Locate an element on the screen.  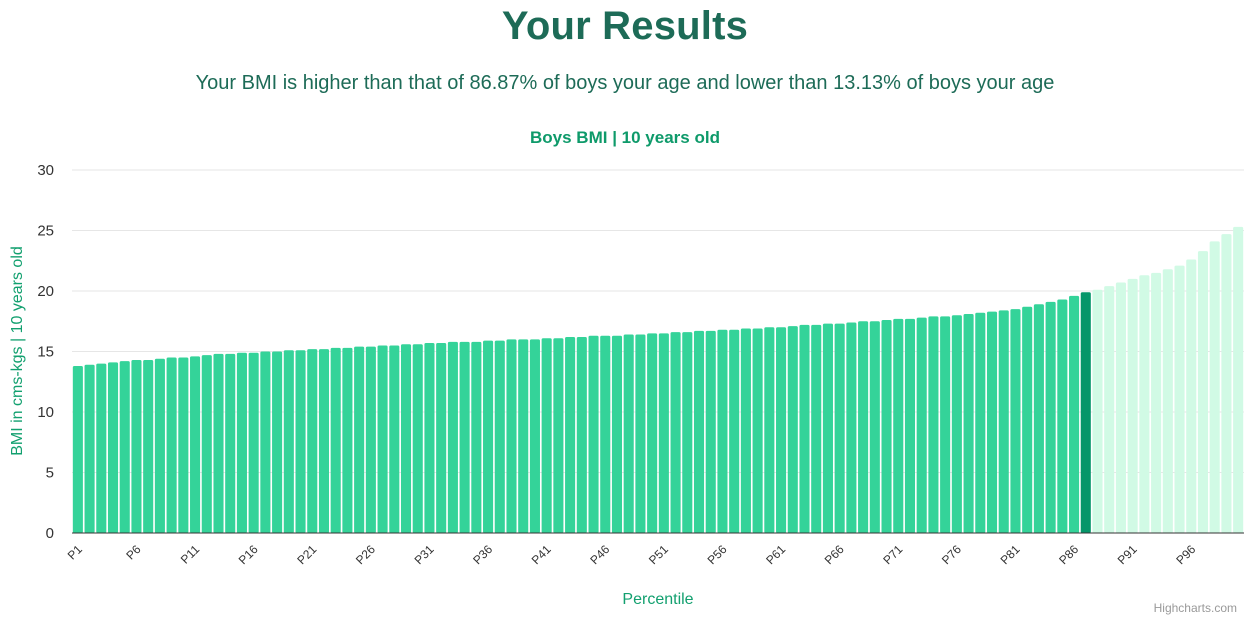
highcharts-credit: Highcharts.com is located at coordinates (1195, 608).